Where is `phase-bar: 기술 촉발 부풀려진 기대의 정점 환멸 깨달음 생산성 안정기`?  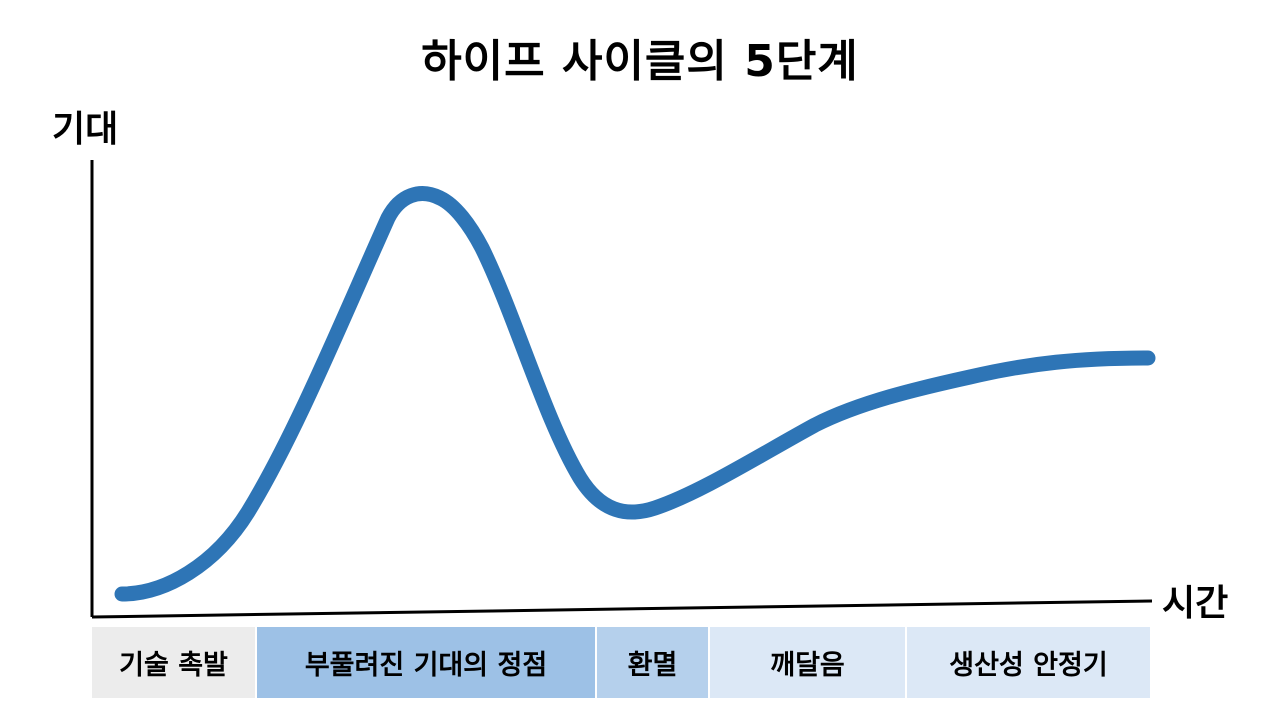
phase-bar: 기술 촉발 부풀려진 기대의 정점 환멸 깨달음 생산성 안정기 is located at coordinates (621, 662).